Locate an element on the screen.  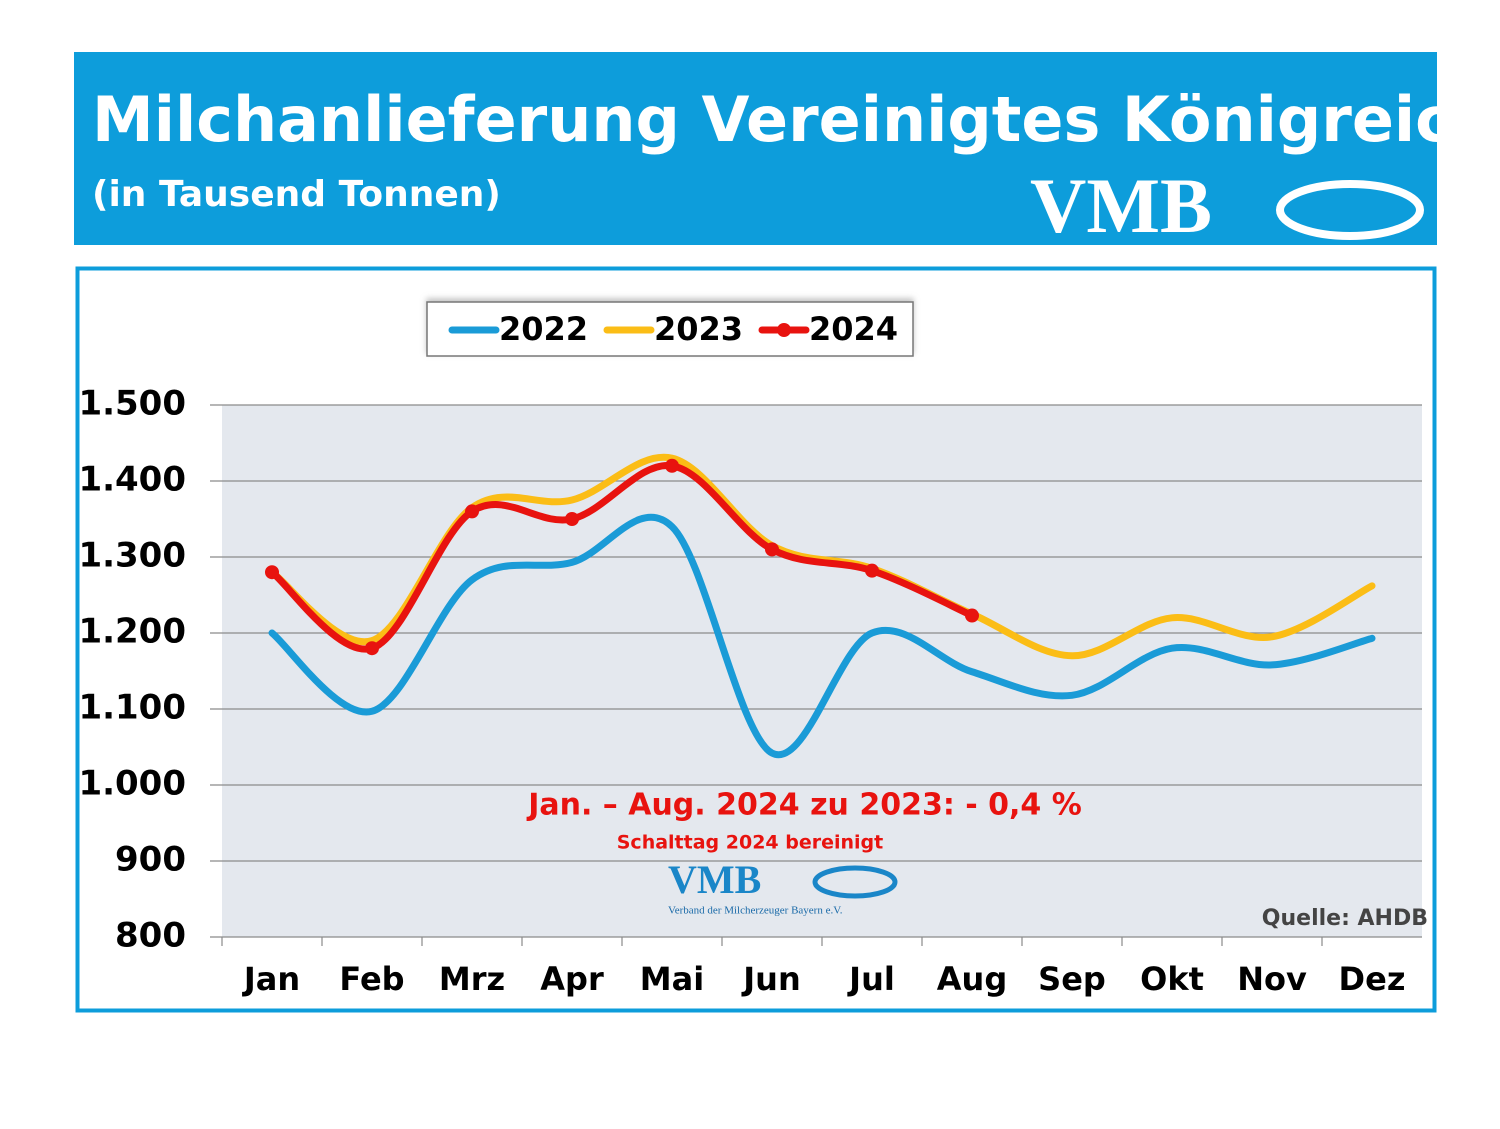
y-tick-label: 1.100 is located at coordinates (132, 708).